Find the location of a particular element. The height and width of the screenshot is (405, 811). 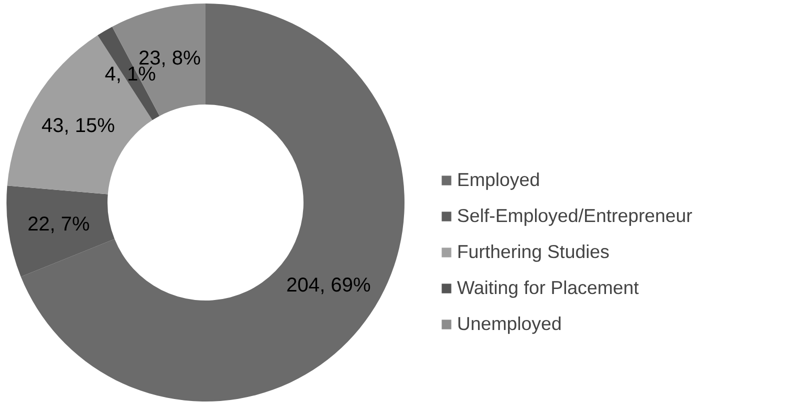

legend-label: Employed is located at coordinates (498, 180).